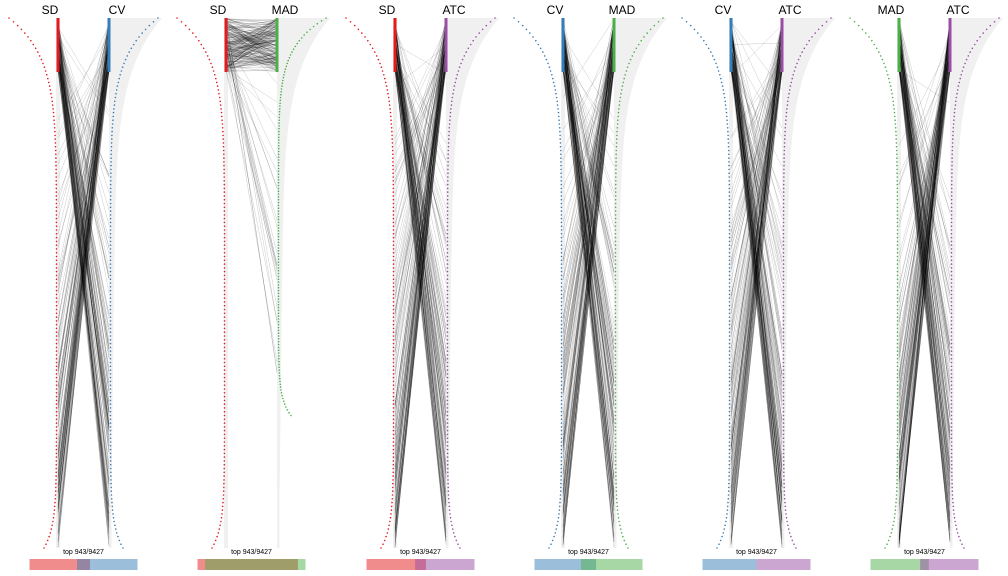 This screenshot has width=1008, height=576. What do you see at coordinates (756, 552) in the screenshot?
I see `top-n-caption: top 943/9427` at bounding box center [756, 552].